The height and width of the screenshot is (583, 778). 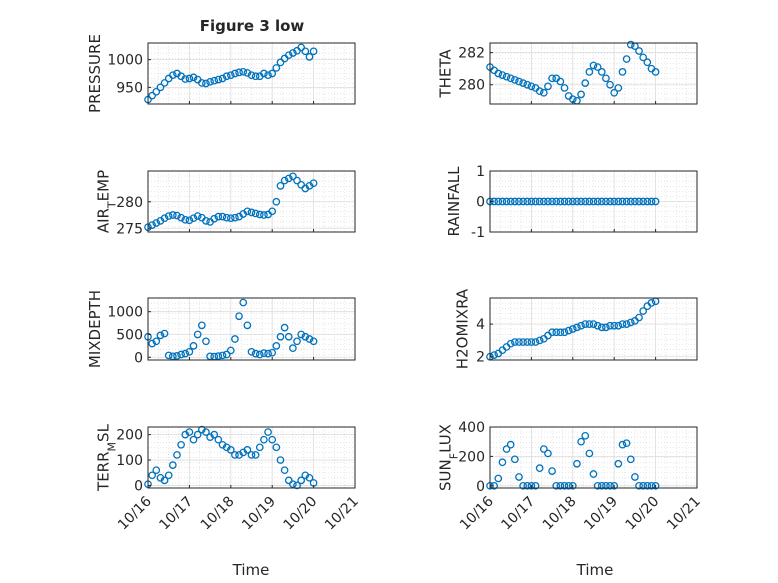 I want to click on x-tick-label: 10/18, so click(x=560, y=514).